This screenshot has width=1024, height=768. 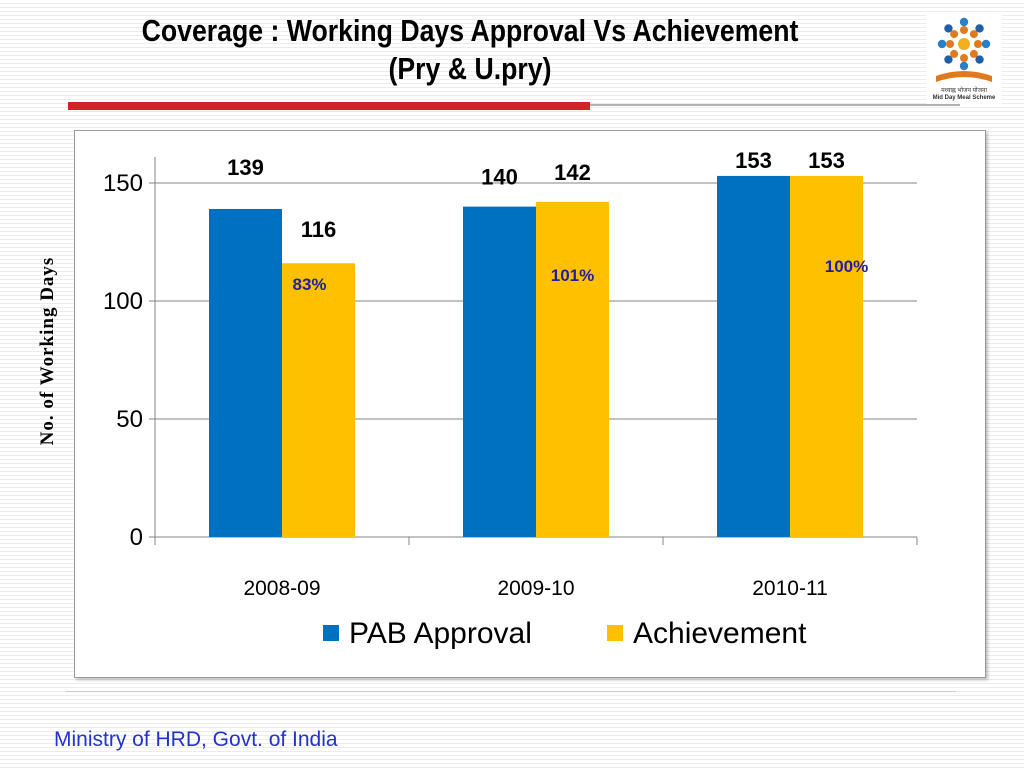 What do you see at coordinates (846, 266) in the screenshot?
I see `achievement-percent-label: 100%` at bounding box center [846, 266].